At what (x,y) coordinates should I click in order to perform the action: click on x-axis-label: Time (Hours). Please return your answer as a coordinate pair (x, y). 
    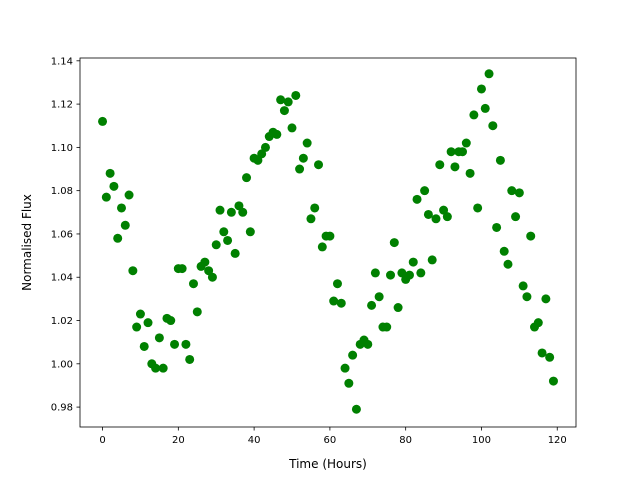
    Looking at the image, I should click on (327, 464).